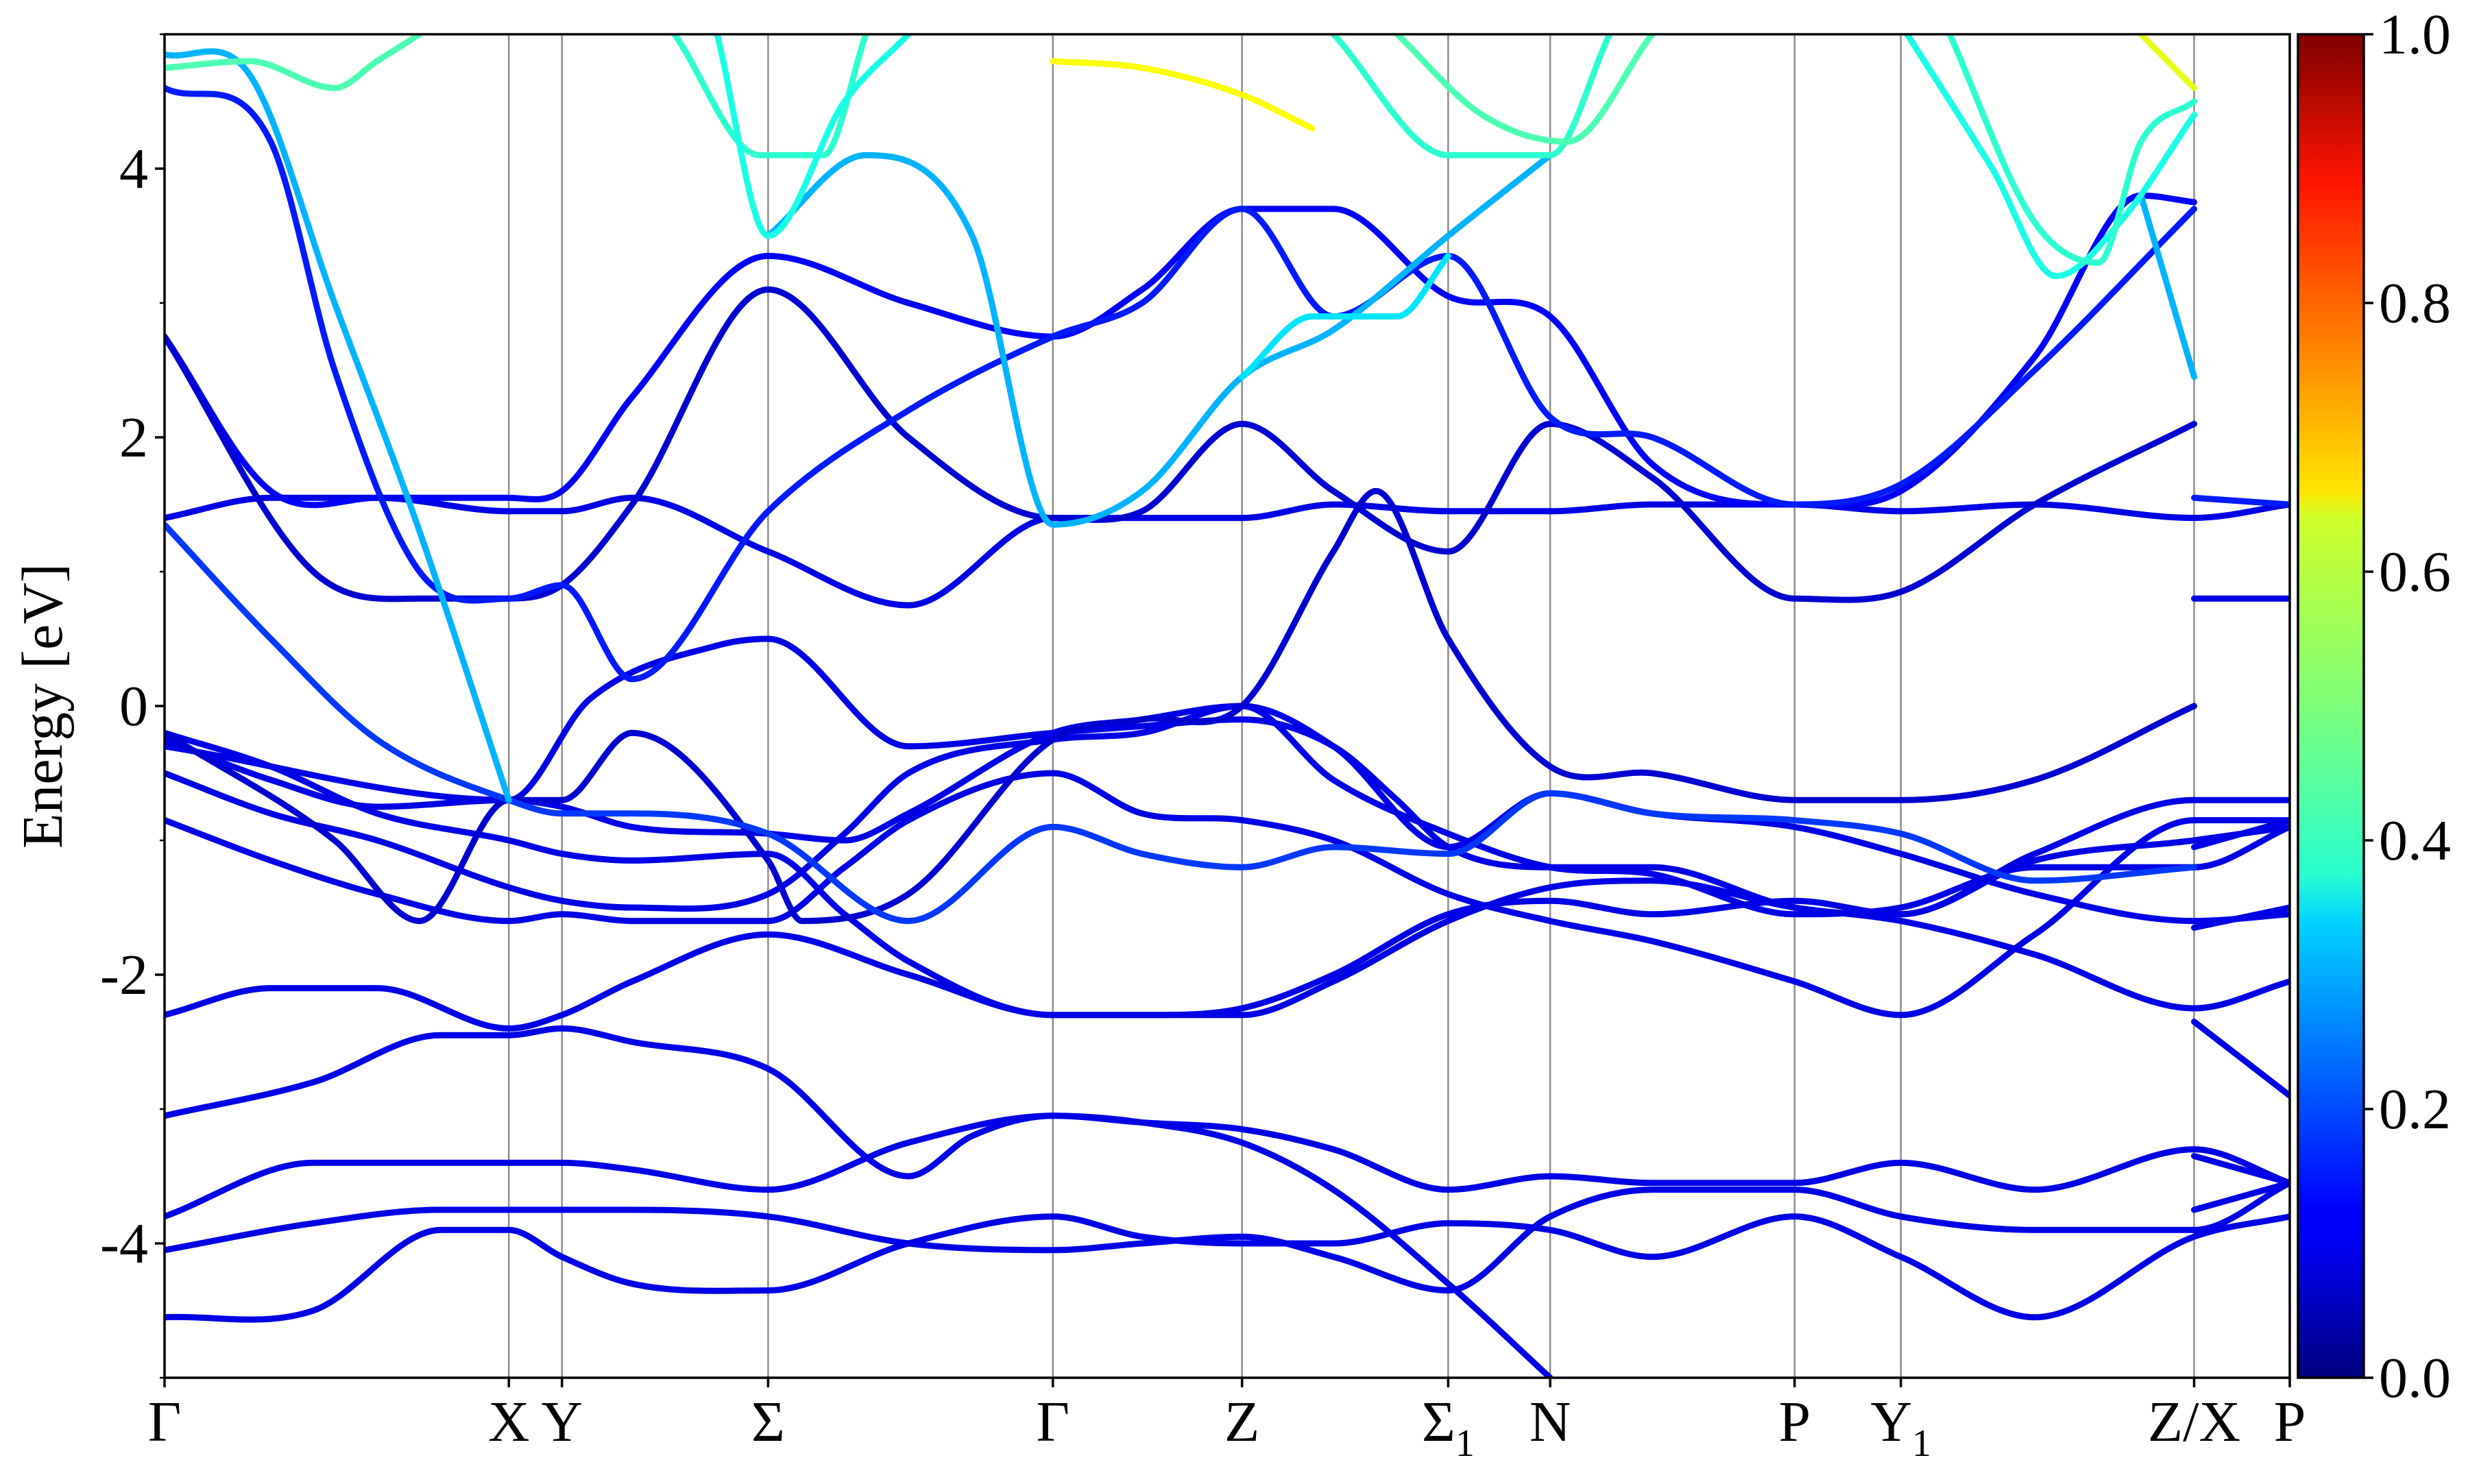 The height and width of the screenshot is (1484, 2468). What do you see at coordinates (768, 1422) in the screenshot?
I see `x-tick-label-3: Σ` at bounding box center [768, 1422].